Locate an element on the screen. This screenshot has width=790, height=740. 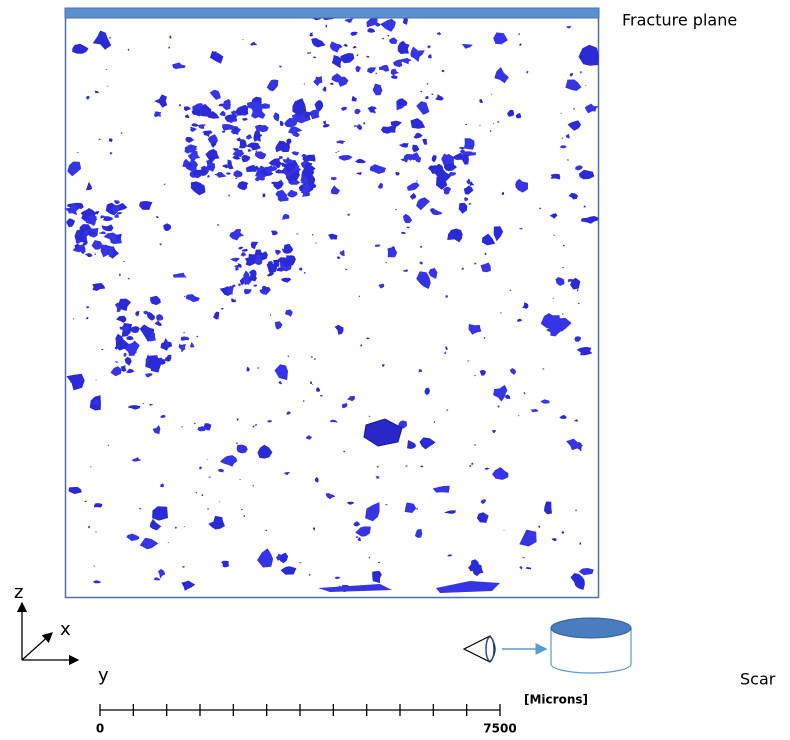
fracture-plane-label: Fracture plane is located at coordinates (679, 20).